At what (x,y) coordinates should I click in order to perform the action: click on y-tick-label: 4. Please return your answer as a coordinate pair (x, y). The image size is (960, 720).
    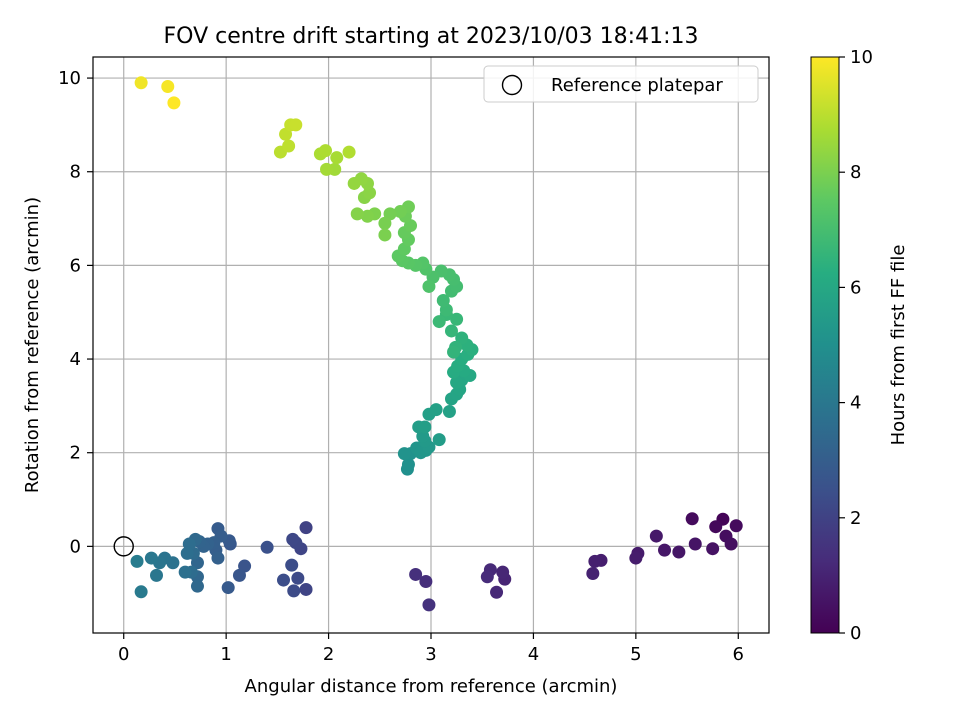
    Looking at the image, I should click on (75, 359).